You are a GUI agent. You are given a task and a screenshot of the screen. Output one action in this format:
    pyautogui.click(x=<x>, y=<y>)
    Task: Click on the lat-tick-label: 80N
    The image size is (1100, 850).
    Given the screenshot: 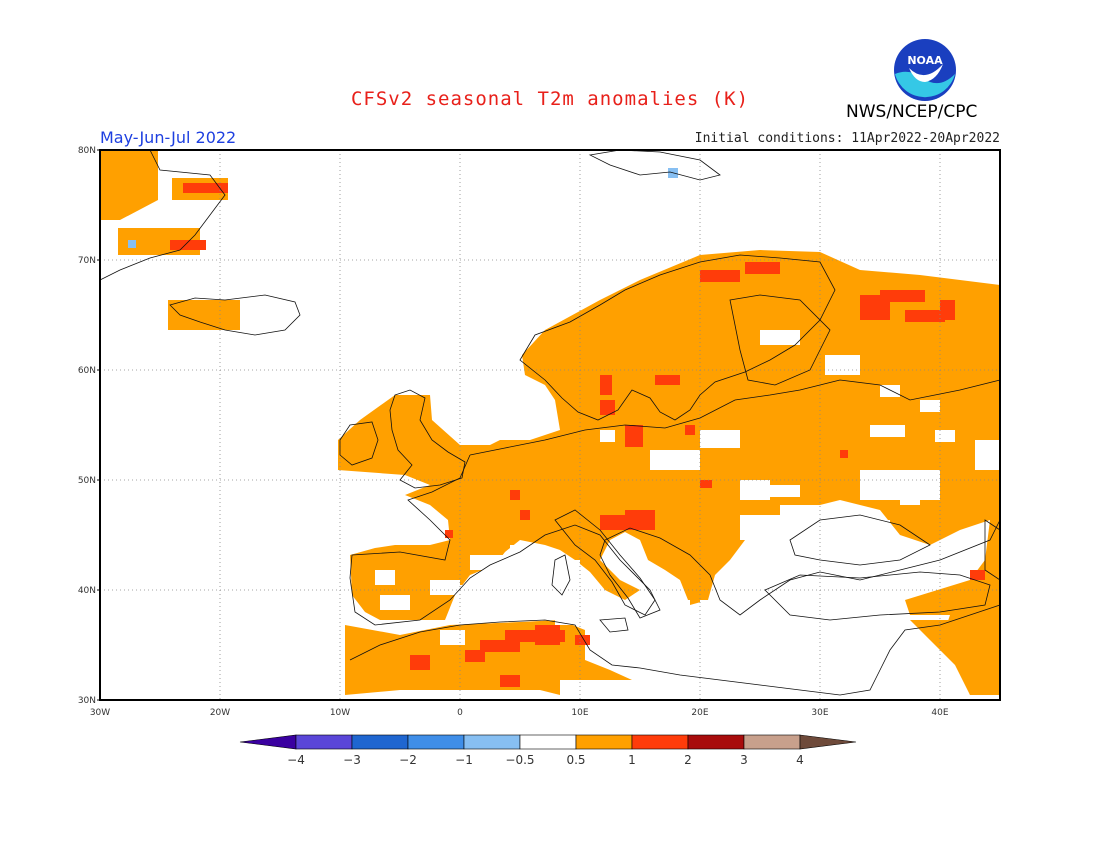 What is the action you would take?
    pyautogui.click(x=87, y=151)
    